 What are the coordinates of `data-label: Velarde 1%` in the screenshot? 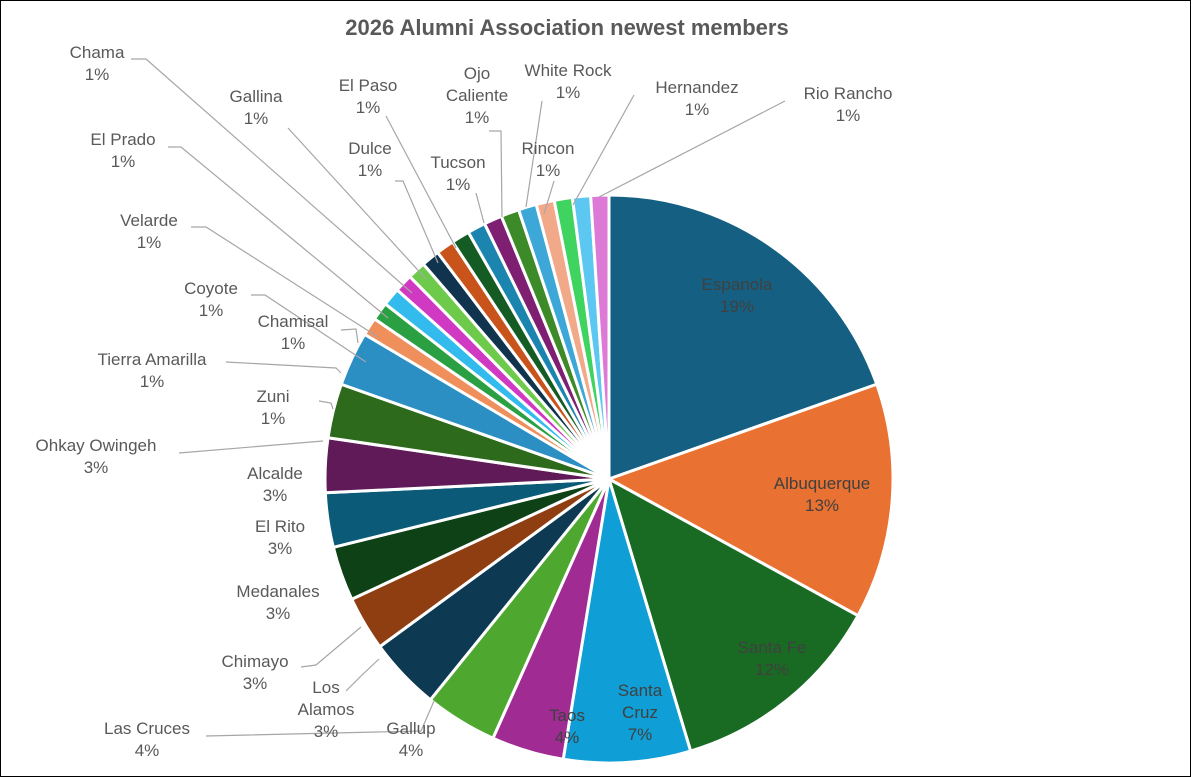 It's located at (149, 231).